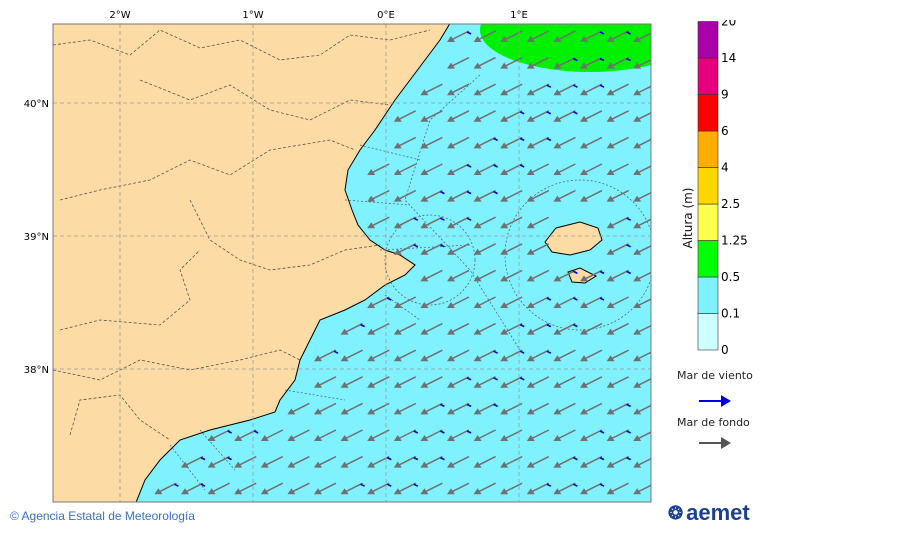 This screenshot has height=533, width=900. What do you see at coordinates (108, 516) in the screenshot?
I see `copyright-text: Agencia Estatal de Meteorología` at bounding box center [108, 516].